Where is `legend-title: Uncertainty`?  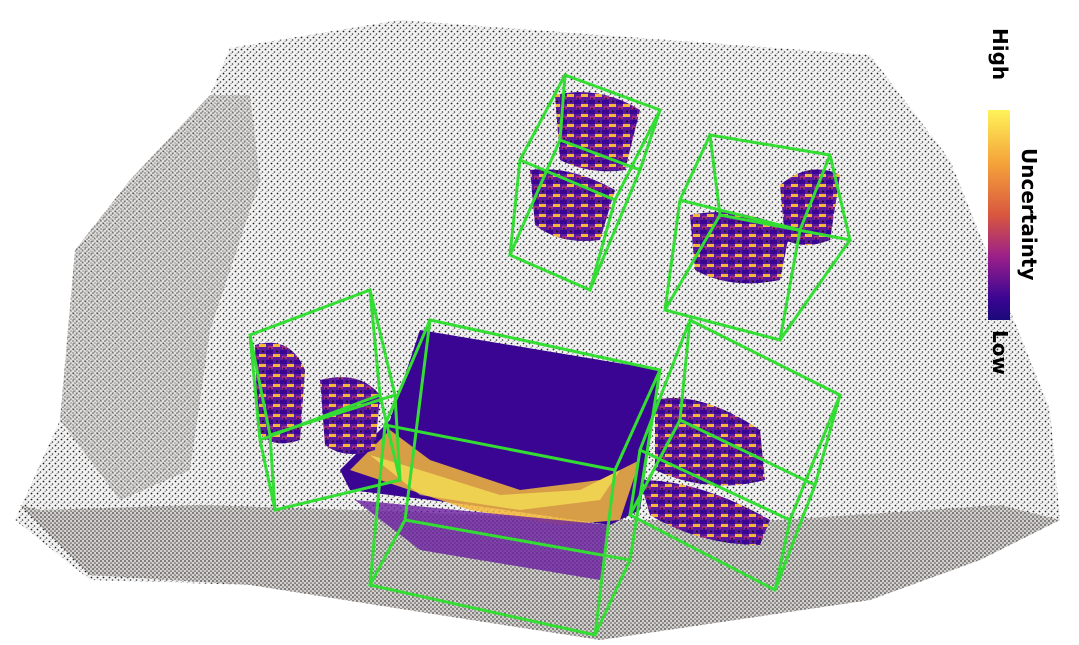
legend-title: Uncertainty is located at coordinates (1029, 214).